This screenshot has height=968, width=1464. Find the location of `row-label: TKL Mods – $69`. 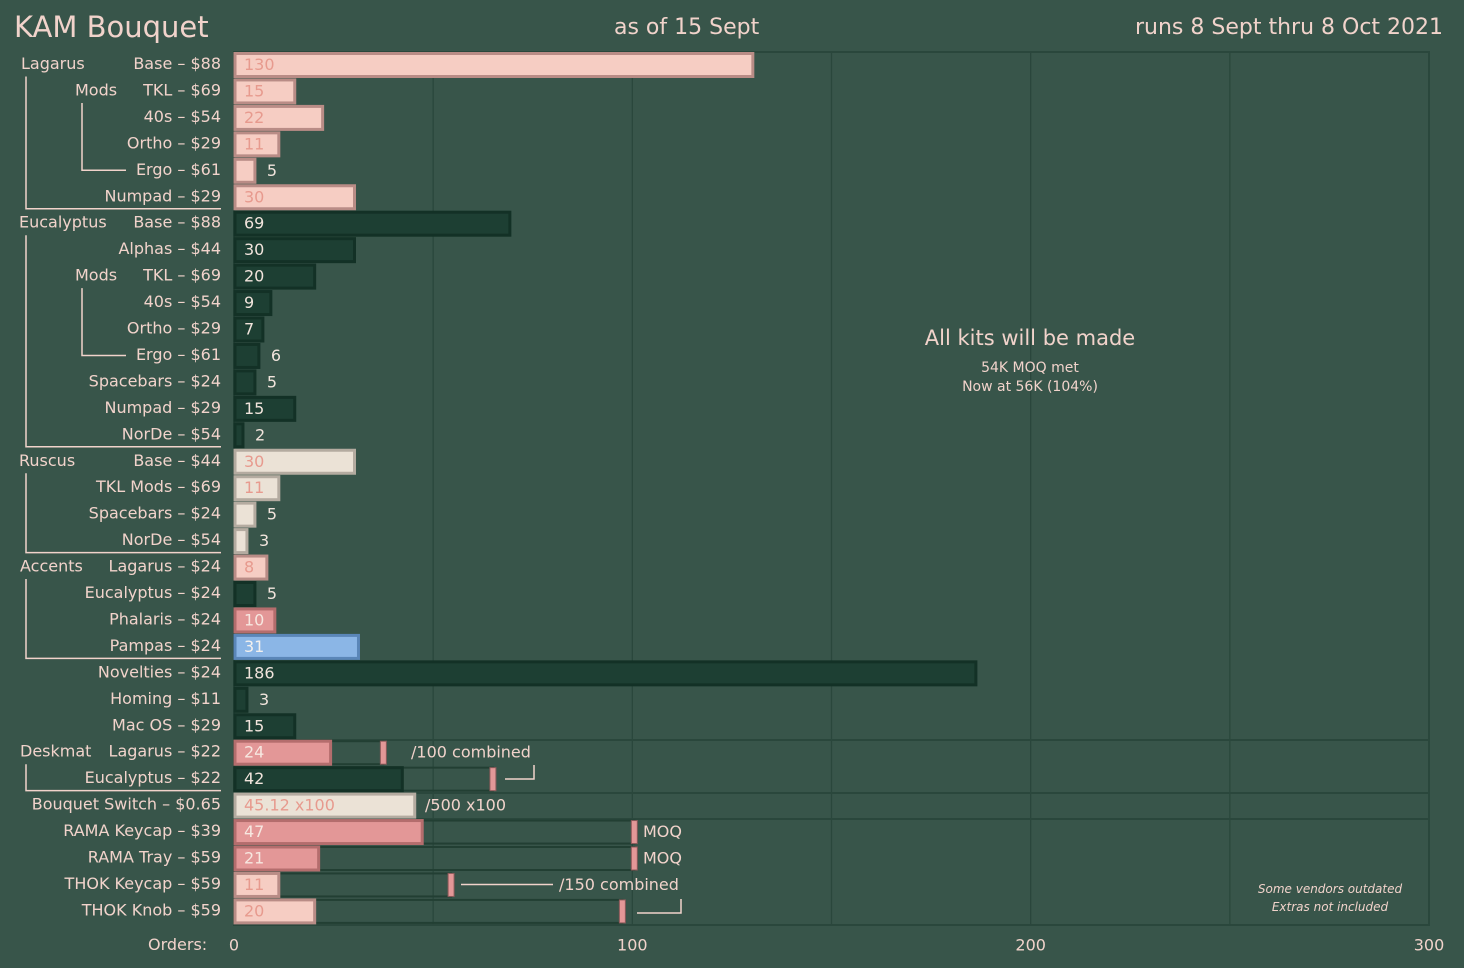

row-label: TKL Mods – $69 is located at coordinates (158, 486).